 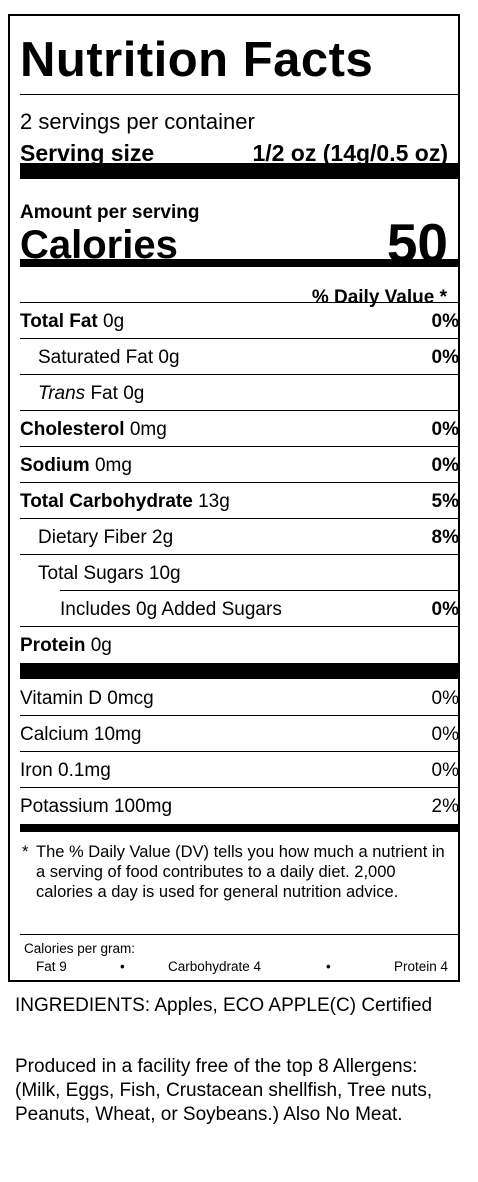 What do you see at coordinates (62, 393) in the screenshot?
I see `nutrient-name: Trans` at bounding box center [62, 393].